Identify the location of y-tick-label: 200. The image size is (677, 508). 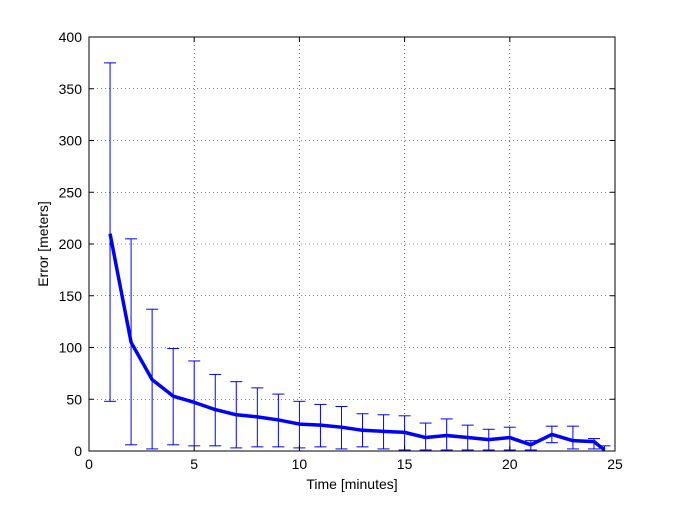
(71, 244).